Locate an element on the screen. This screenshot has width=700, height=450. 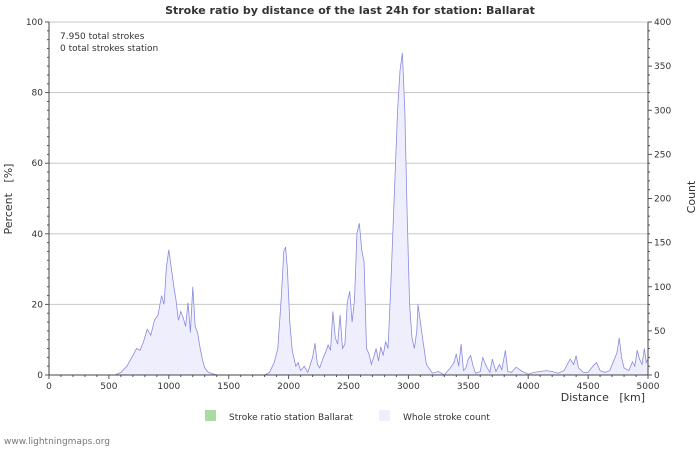
y-left-tick-label: 80 is located at coordinates (38, 94).